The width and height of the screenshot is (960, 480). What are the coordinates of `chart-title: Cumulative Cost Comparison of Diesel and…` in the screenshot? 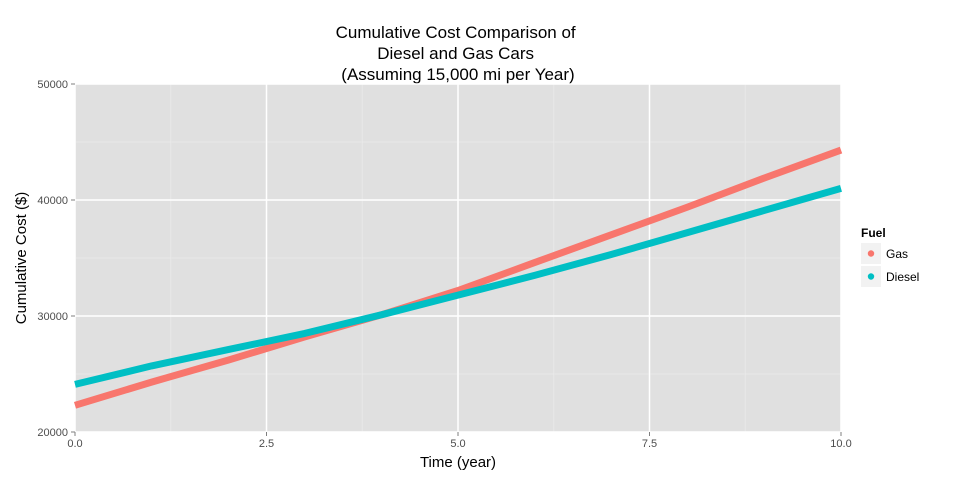 It's located at (458, 53).